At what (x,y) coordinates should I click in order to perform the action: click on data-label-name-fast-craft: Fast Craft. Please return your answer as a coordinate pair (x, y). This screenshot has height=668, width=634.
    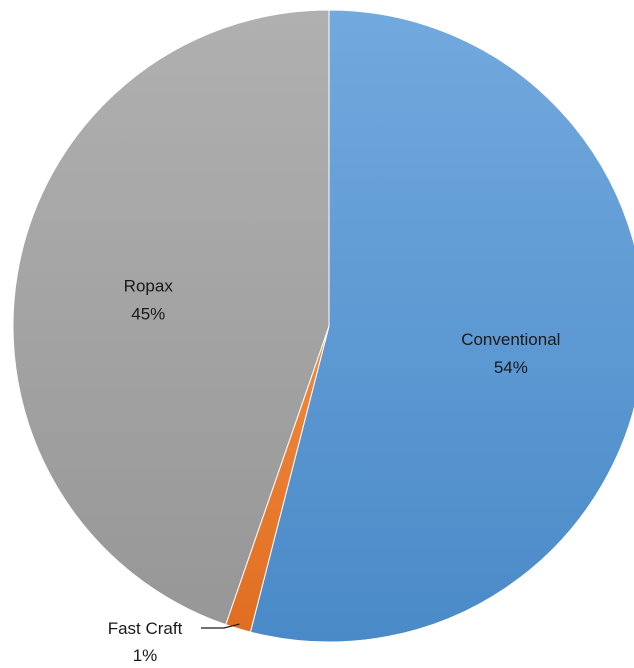
    Looking at the image, I should click on (145, 628).